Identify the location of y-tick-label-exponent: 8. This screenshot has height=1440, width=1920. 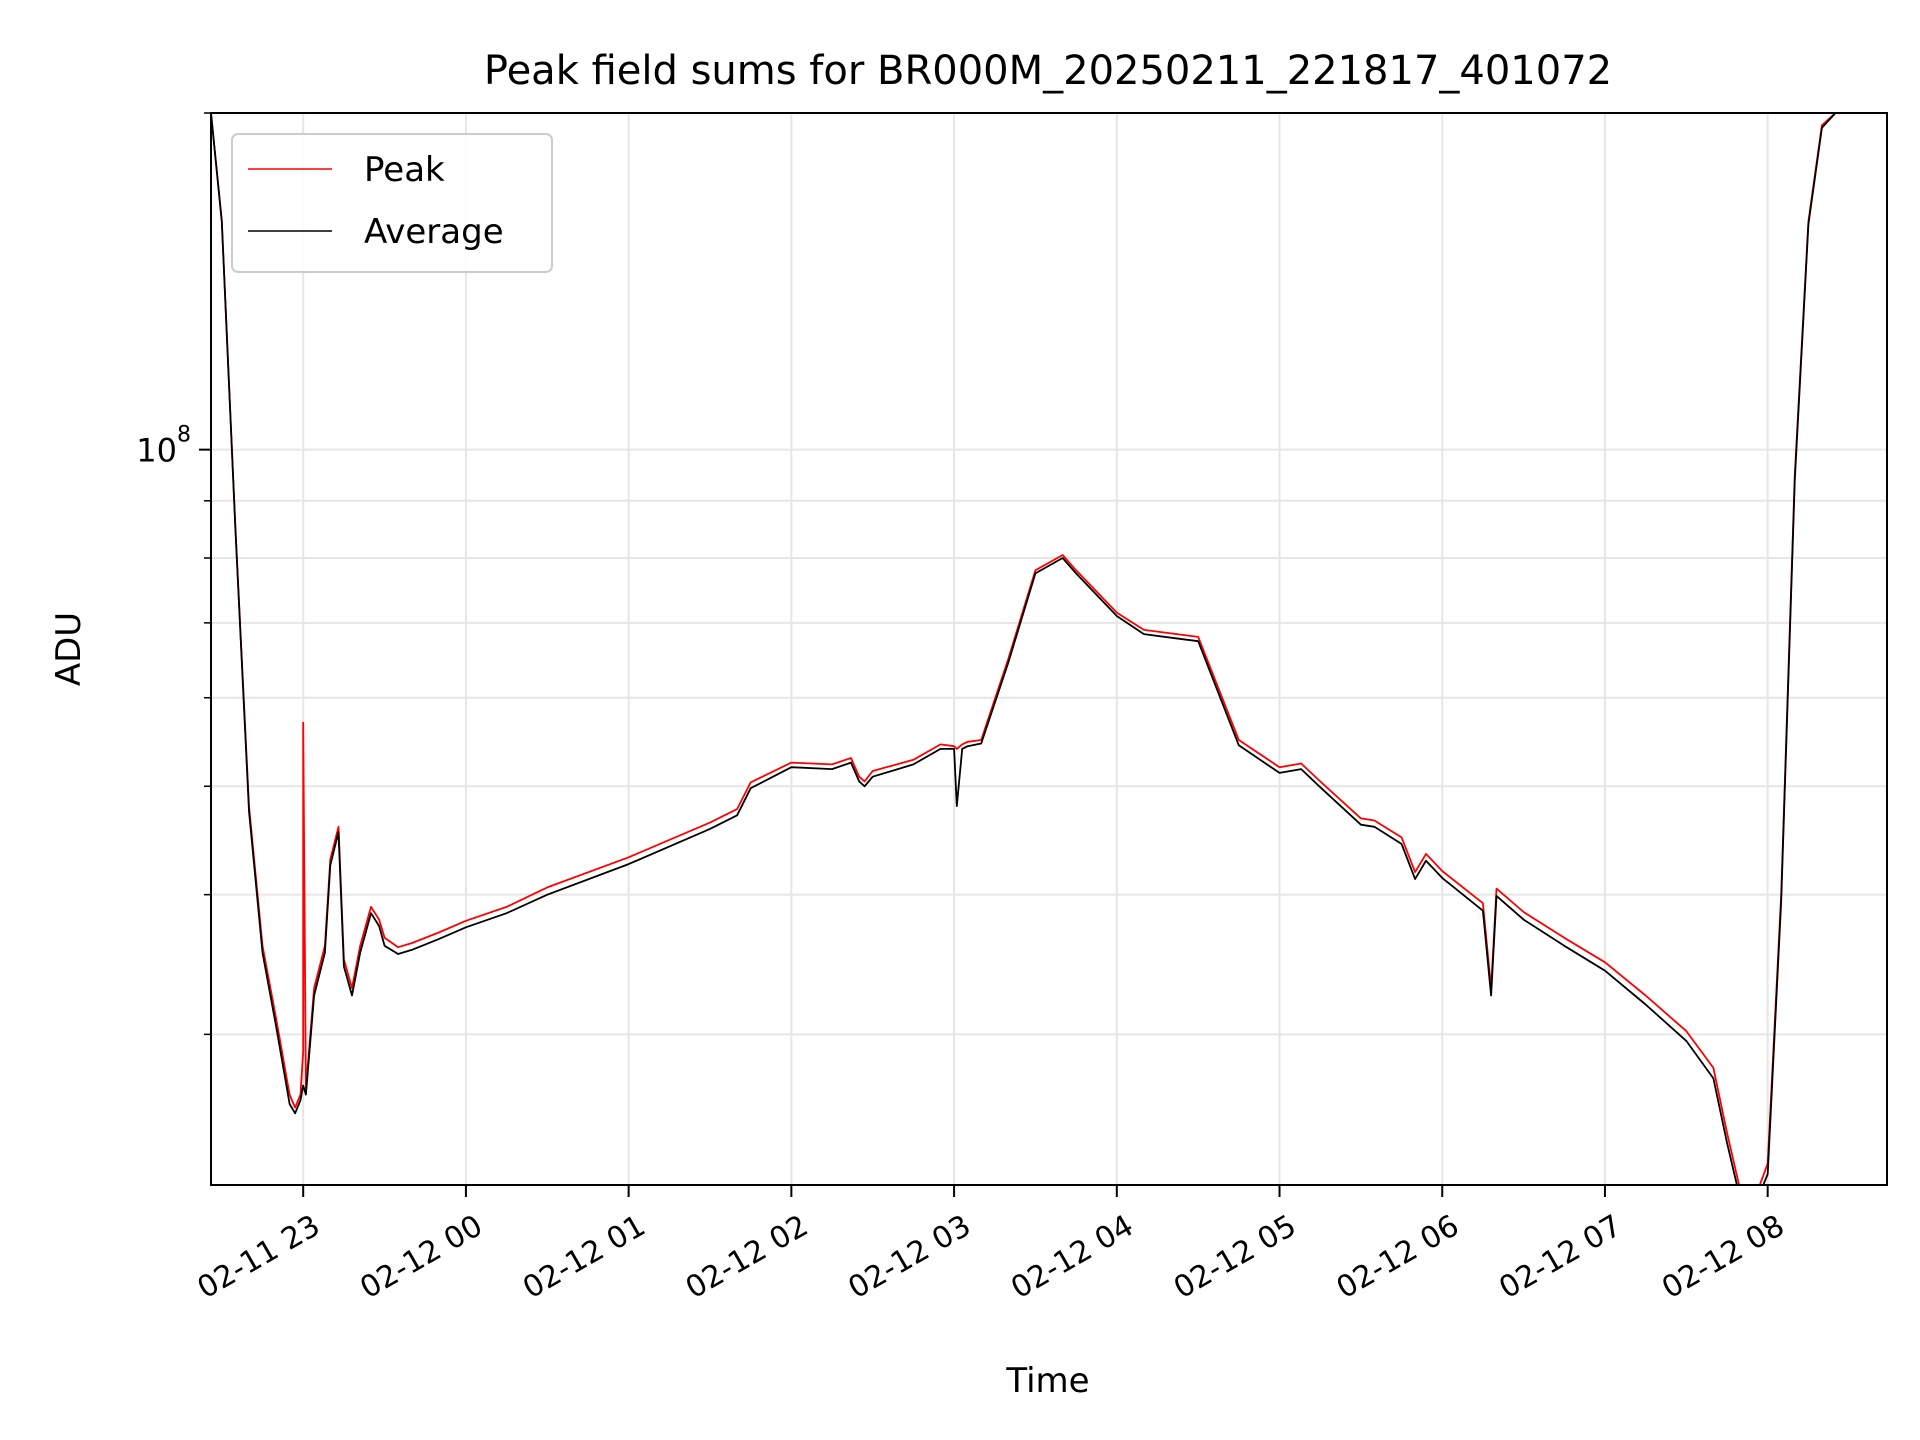
(184, 435).